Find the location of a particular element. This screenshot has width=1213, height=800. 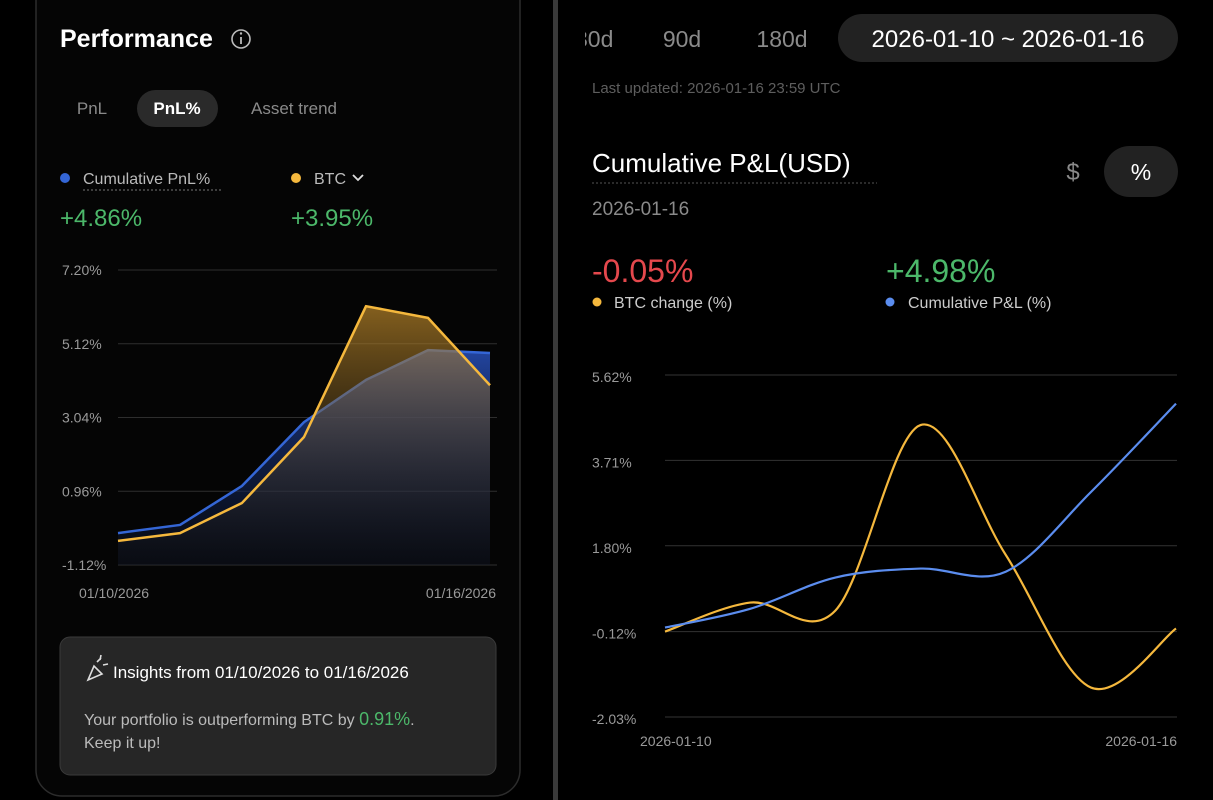

range-tabs: 30d is located at coordinates (594, 39).